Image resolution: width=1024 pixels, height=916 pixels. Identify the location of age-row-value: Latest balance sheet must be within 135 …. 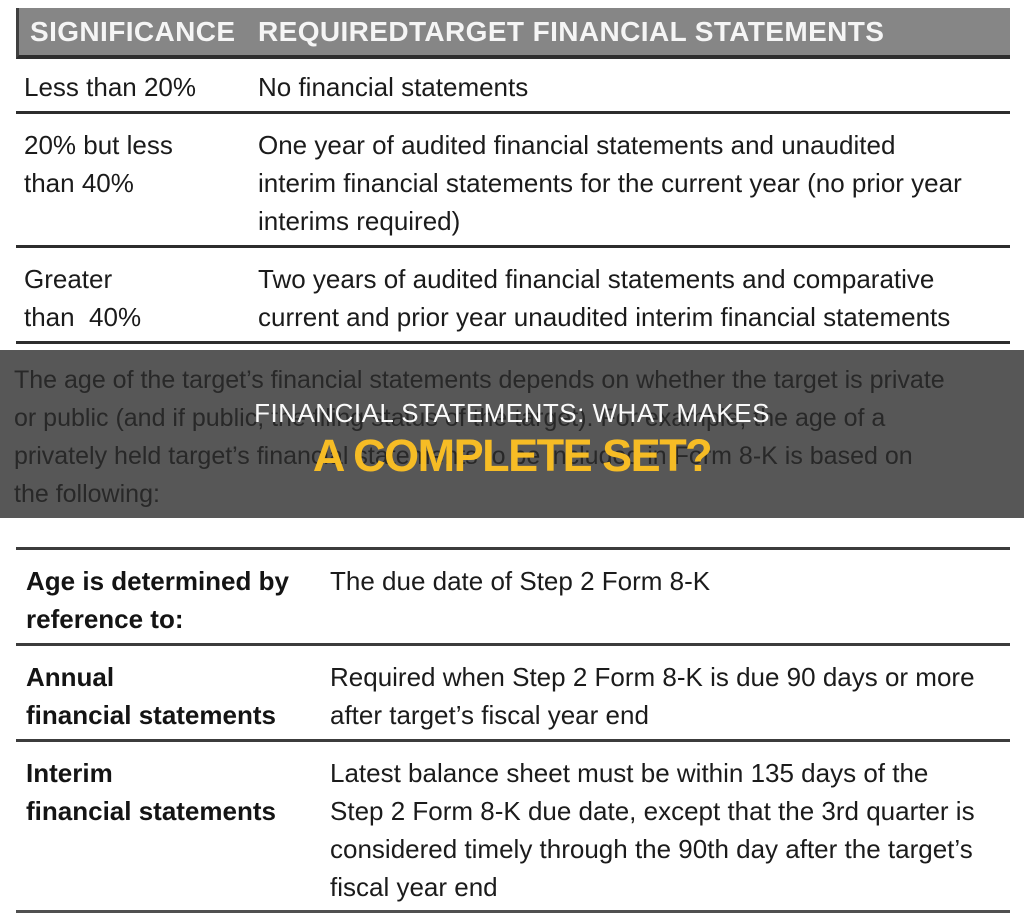
(652, 830).